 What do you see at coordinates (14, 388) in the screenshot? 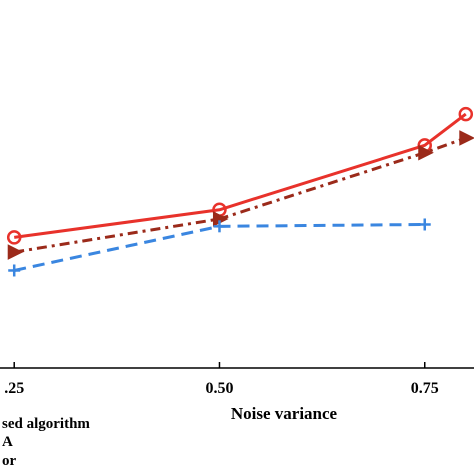
I see `x-tick-label: .25` at bounding box center [14, 388].